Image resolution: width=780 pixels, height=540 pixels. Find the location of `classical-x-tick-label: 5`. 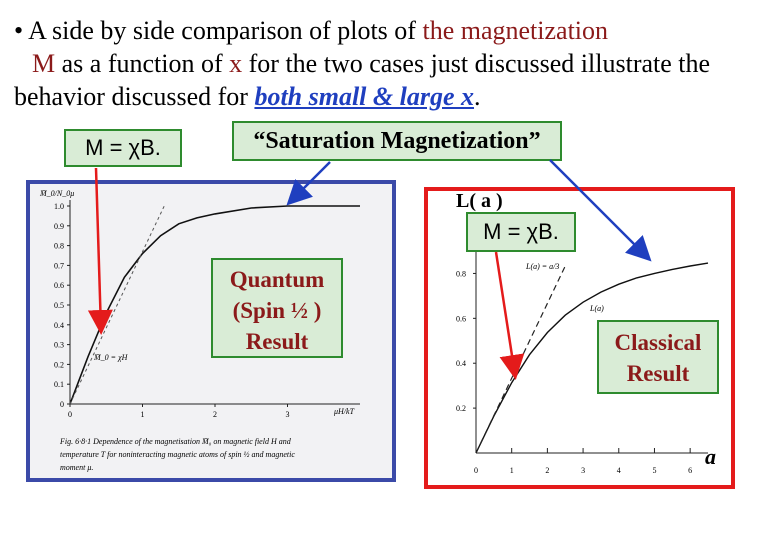

classical-x-tick-label: 5 is located at coordinates (654, 470).